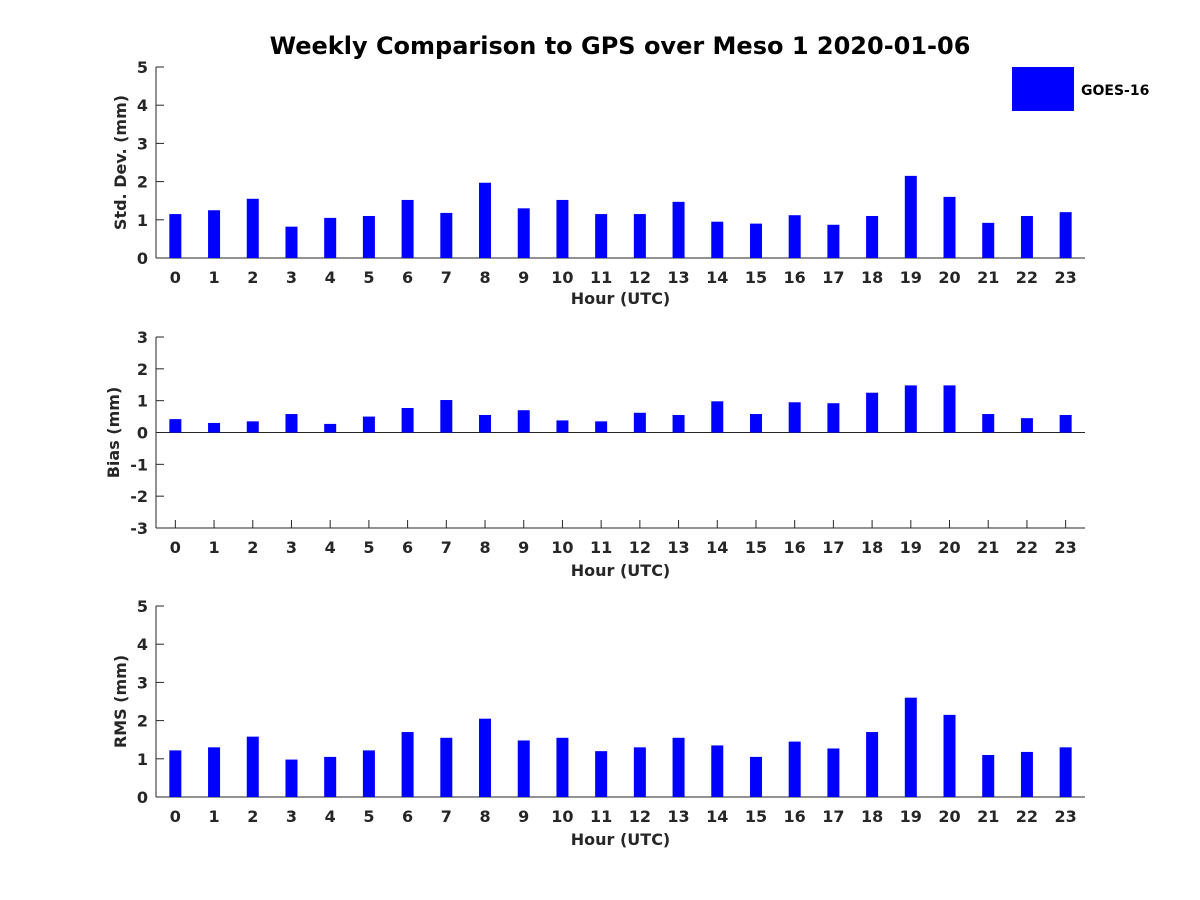 This screenshot has height=900, width=1200. I want to click on x-tick-label: 20, so click(949, 277).